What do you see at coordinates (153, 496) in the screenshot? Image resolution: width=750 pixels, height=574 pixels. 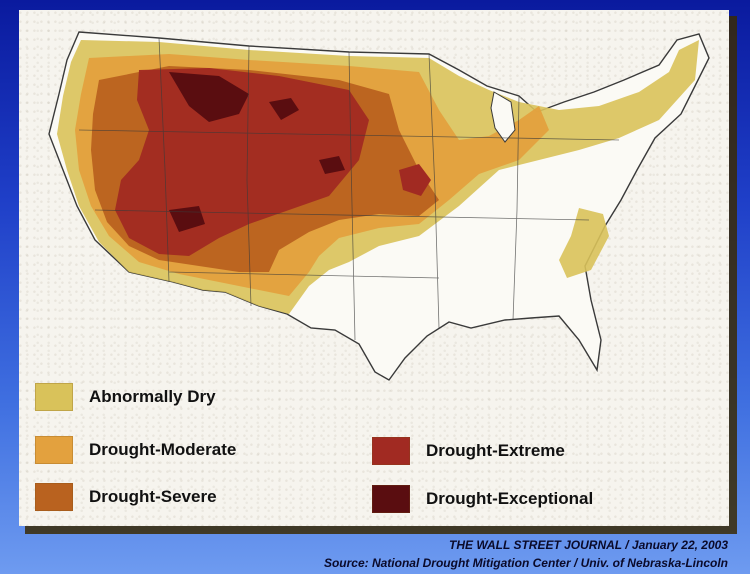 I see `legend-label-drought-severe: Drought-Severe` at bounding box center [153, 496].